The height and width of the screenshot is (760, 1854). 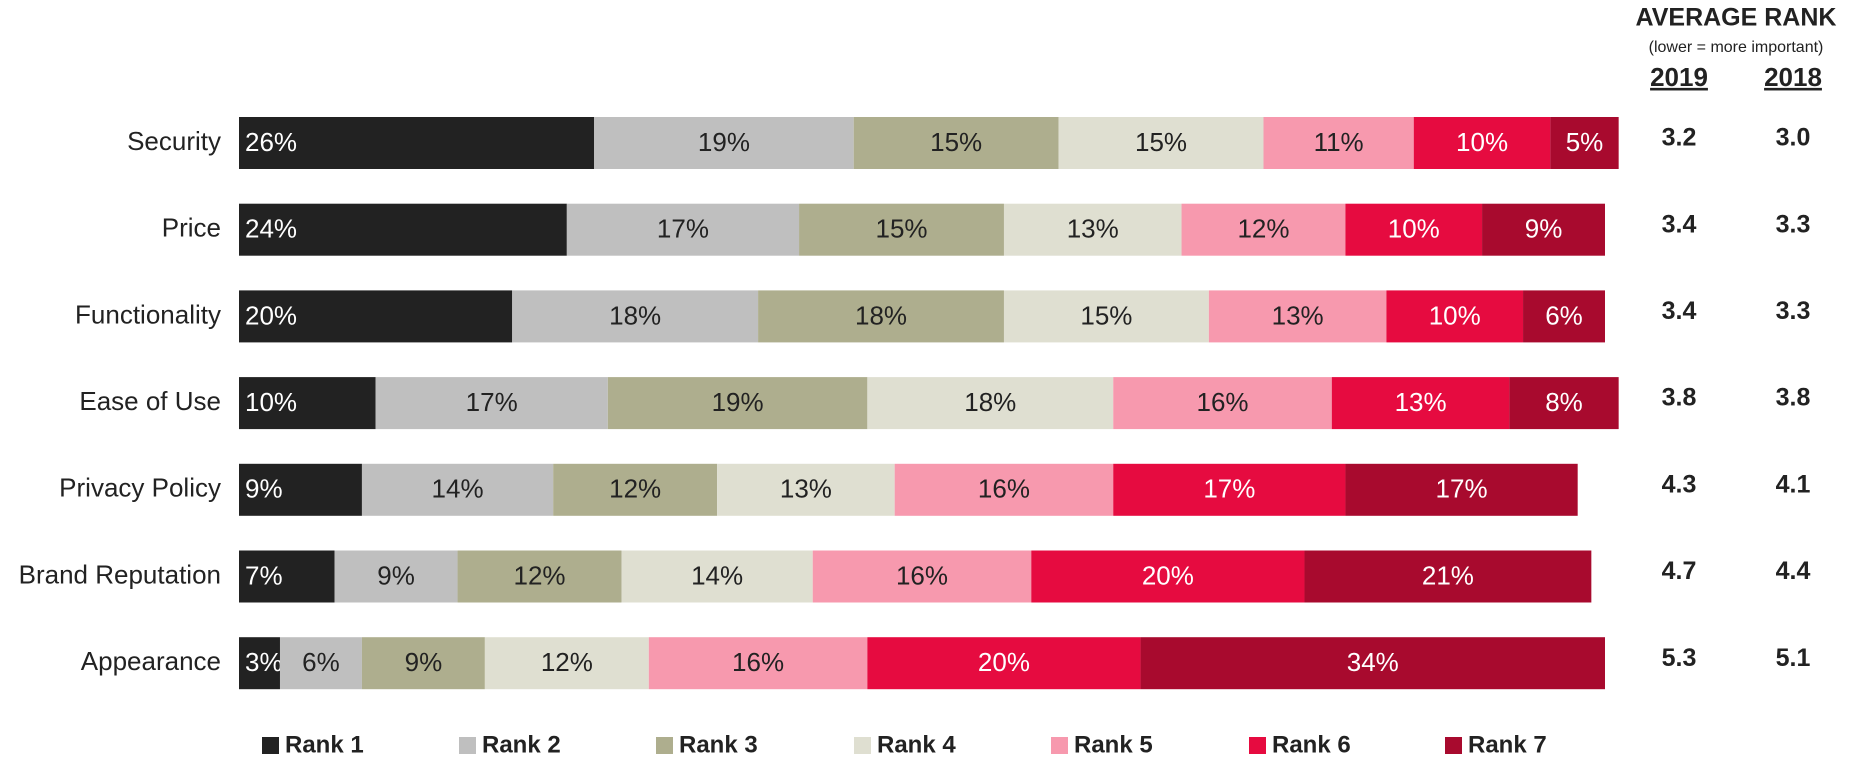 I want to click on average-rank-value: 4.7, so click(x=1679, y=571).